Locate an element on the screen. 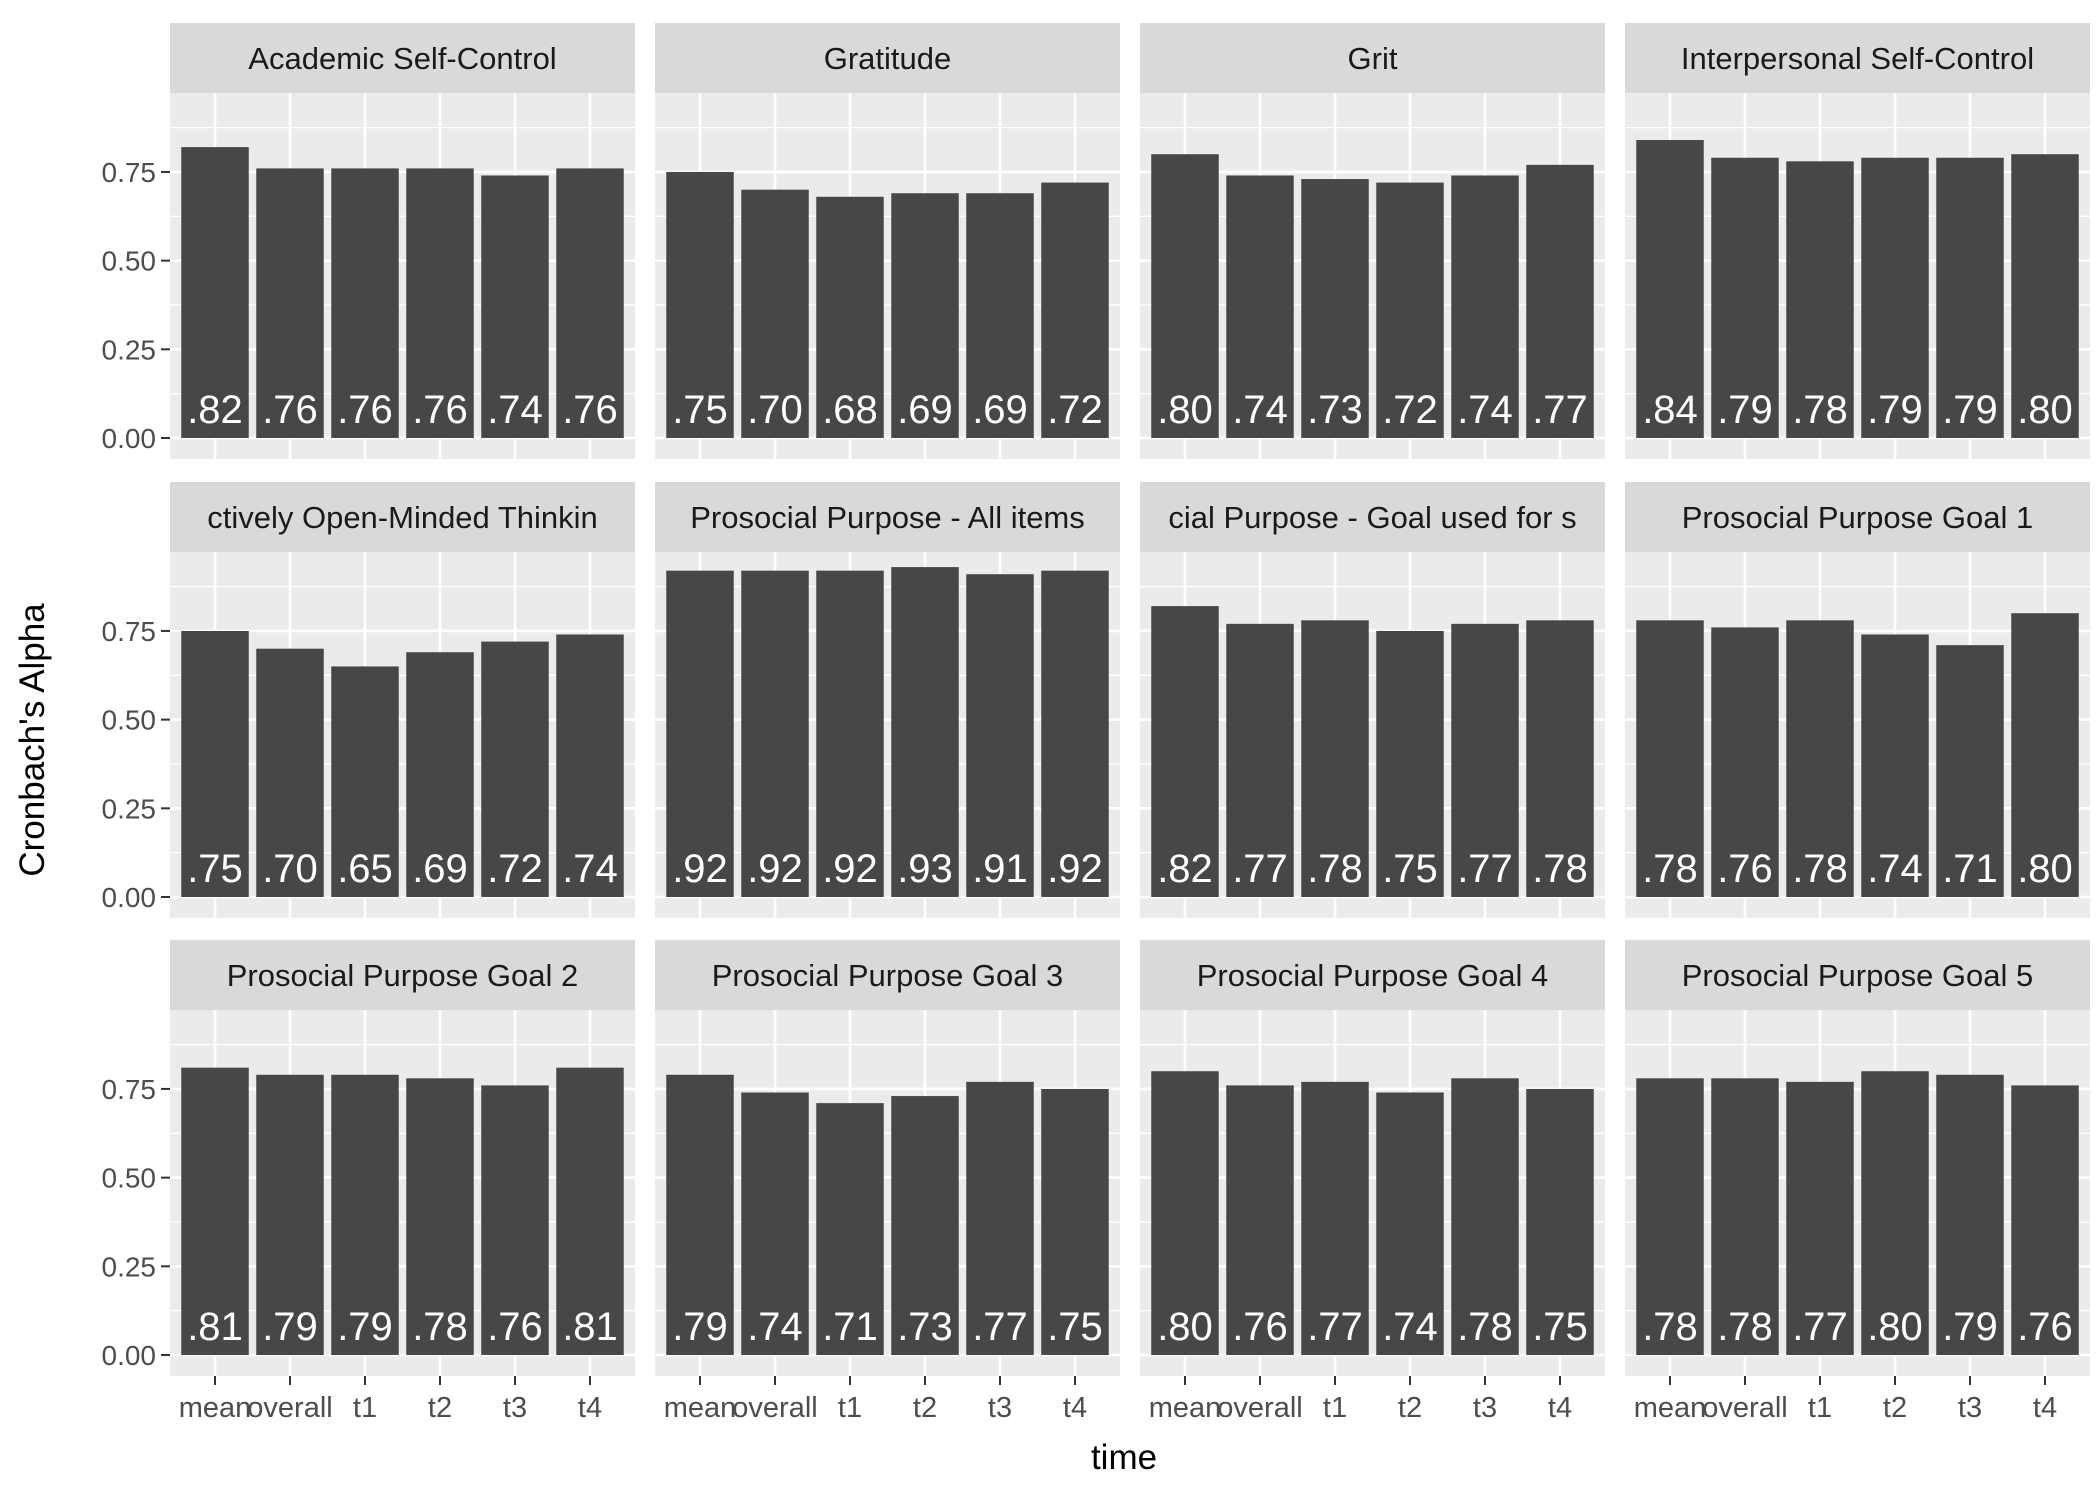 This screenshot has height=1505, width=2100. bar-value-label: .93 is located at coordinates (925, 869).